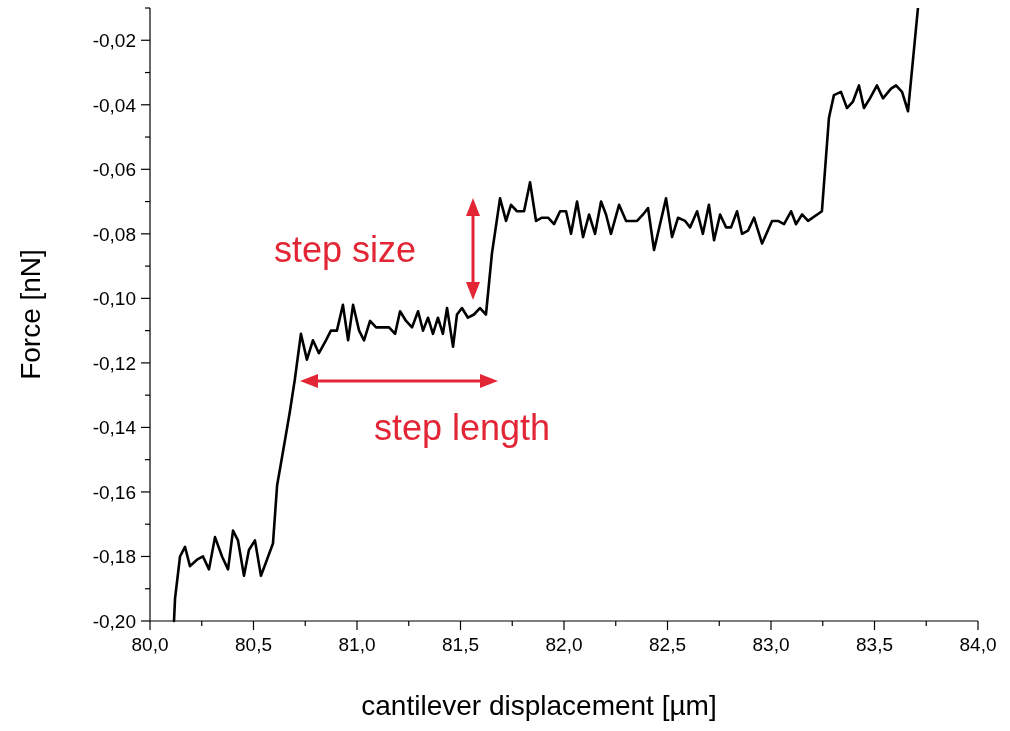  What do you see at coordinates (114, 557) in the screenshot?
I see `y-tick-label: -0,18` at bounding box center [114, 557].